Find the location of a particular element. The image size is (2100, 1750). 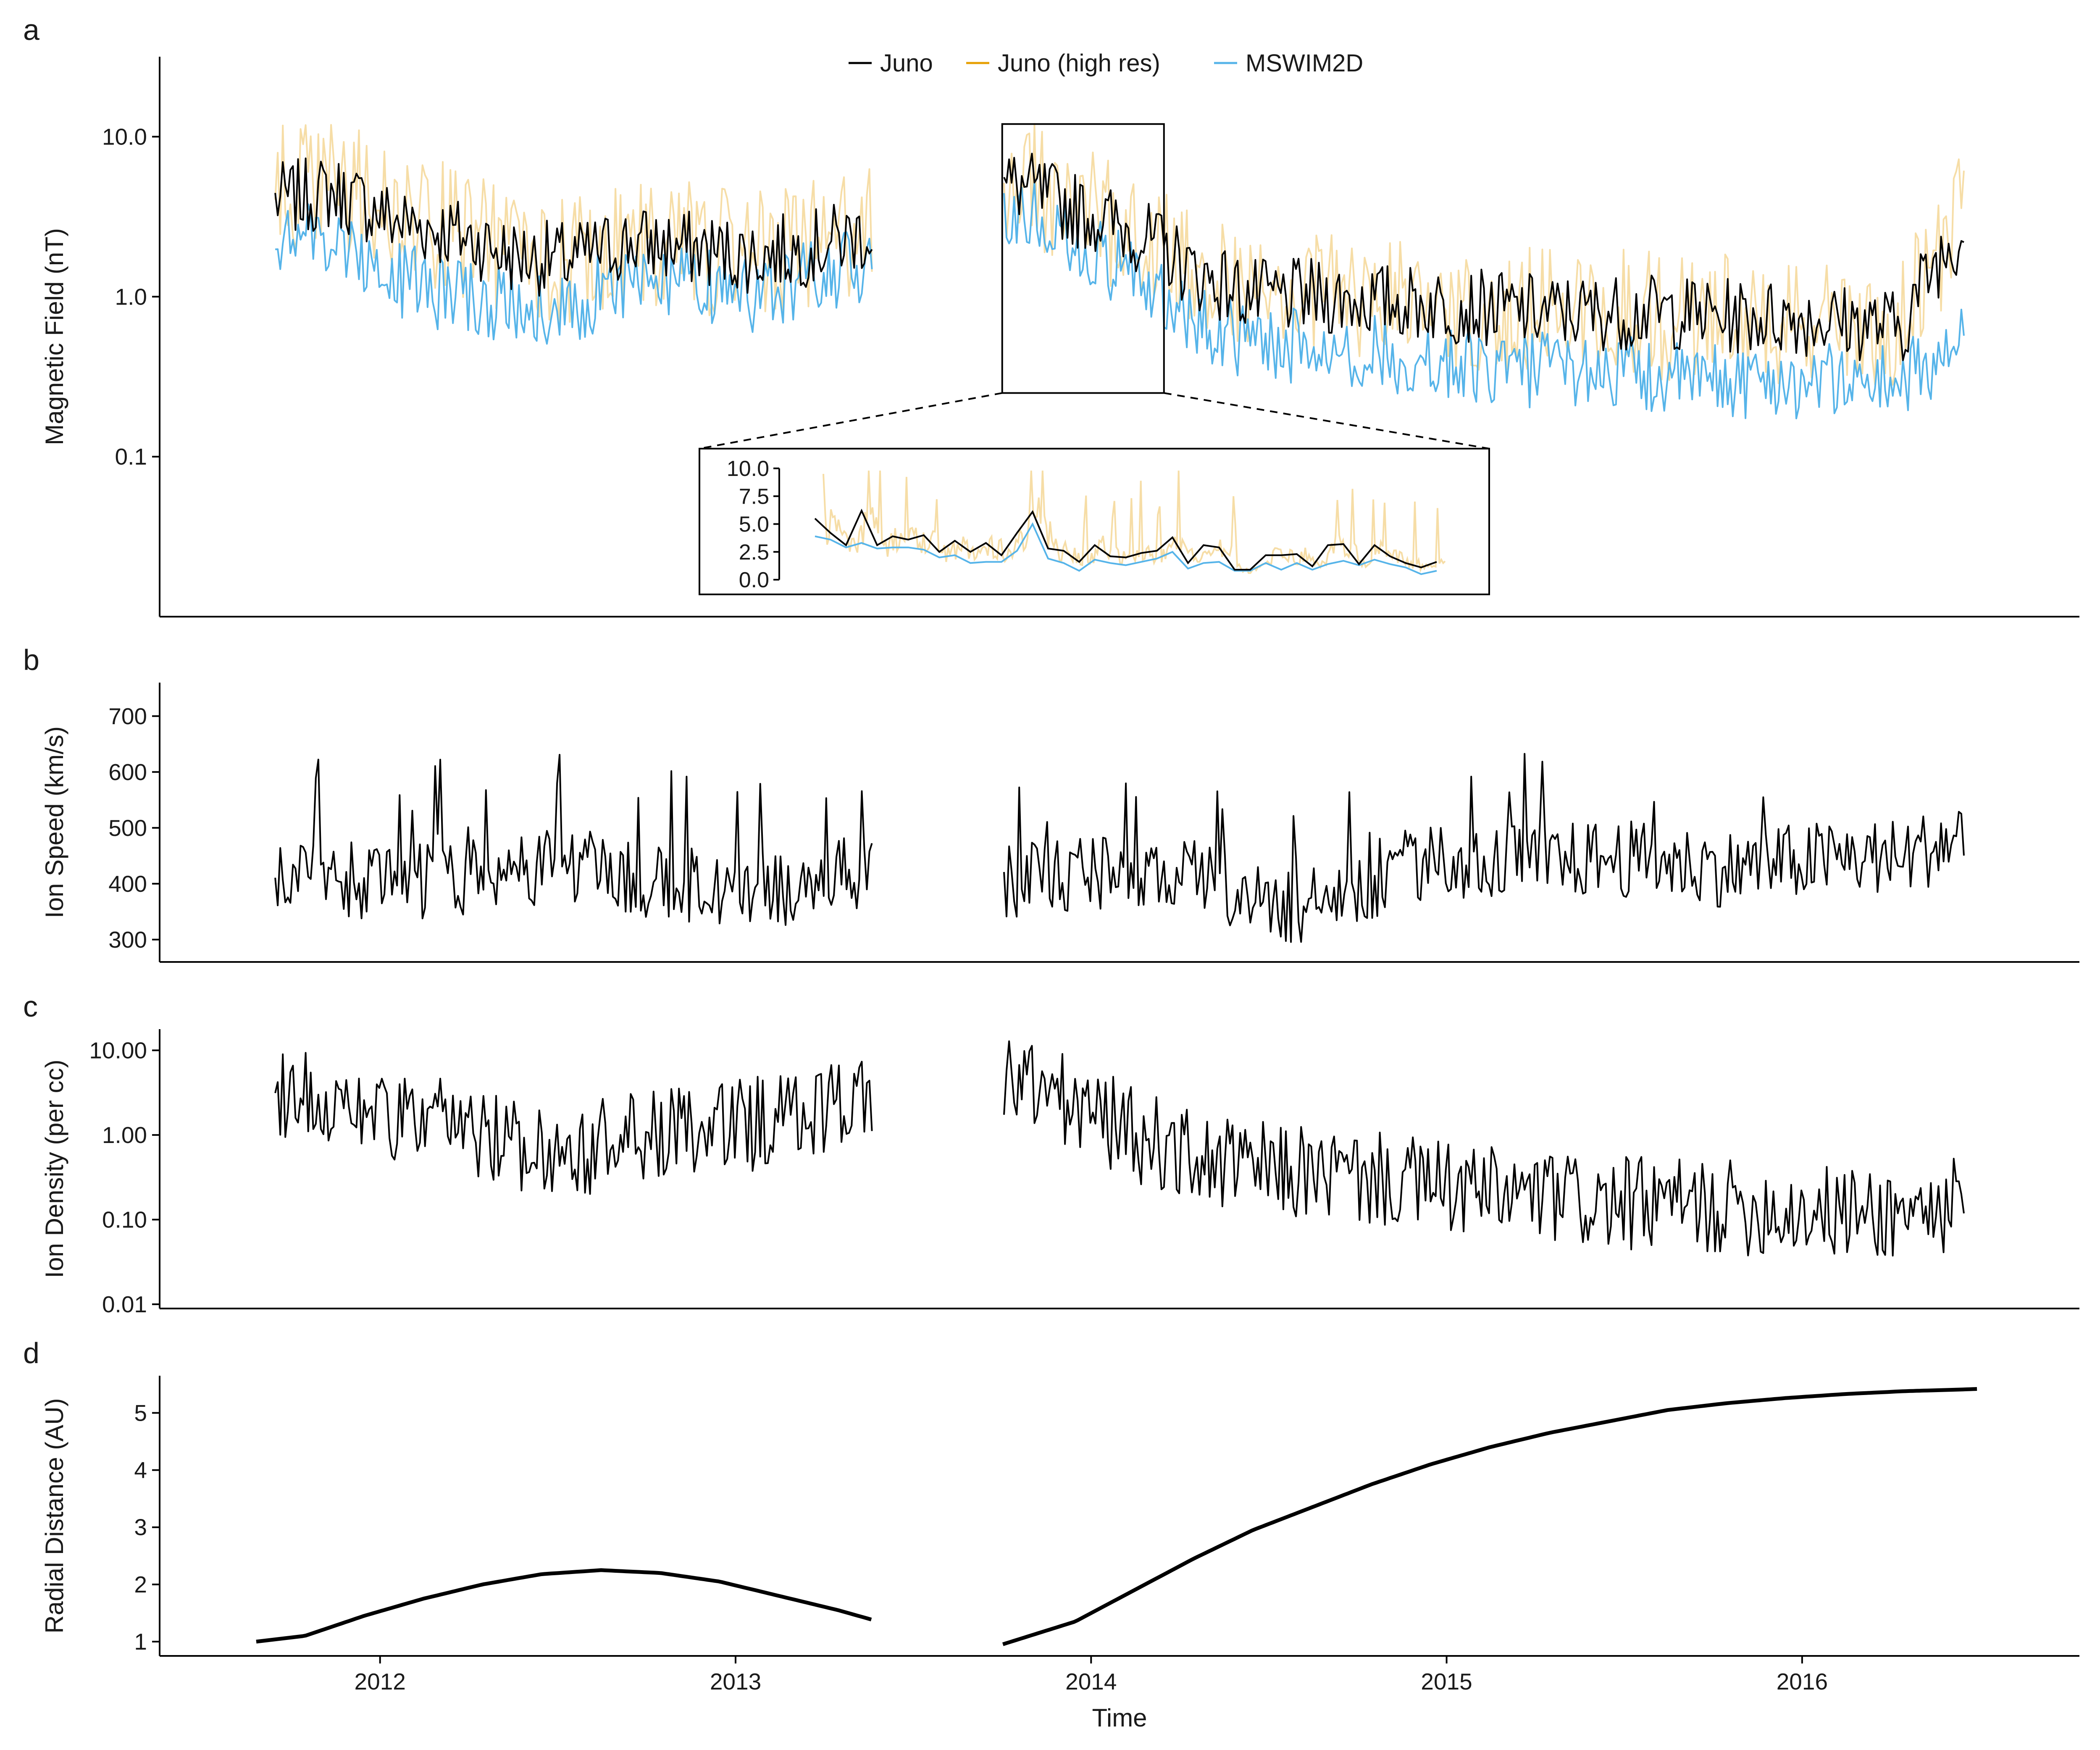

x-axis-label: Time is located at coordinates (1119, 1718).